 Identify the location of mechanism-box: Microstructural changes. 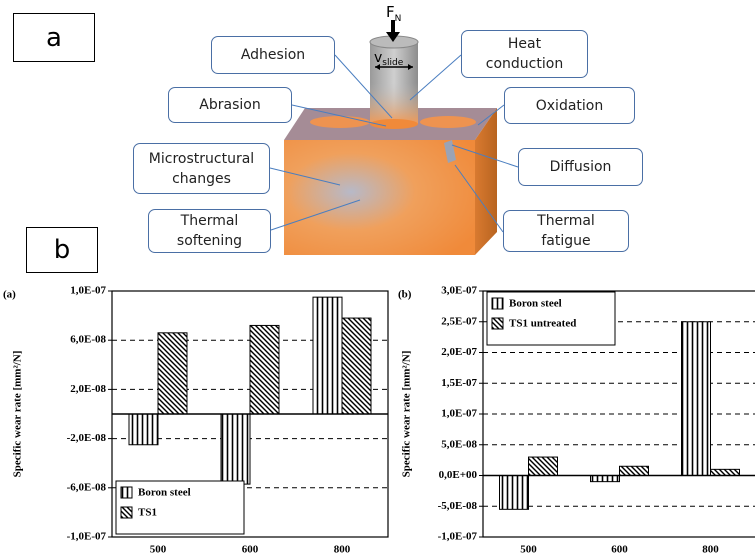
(201, 168).